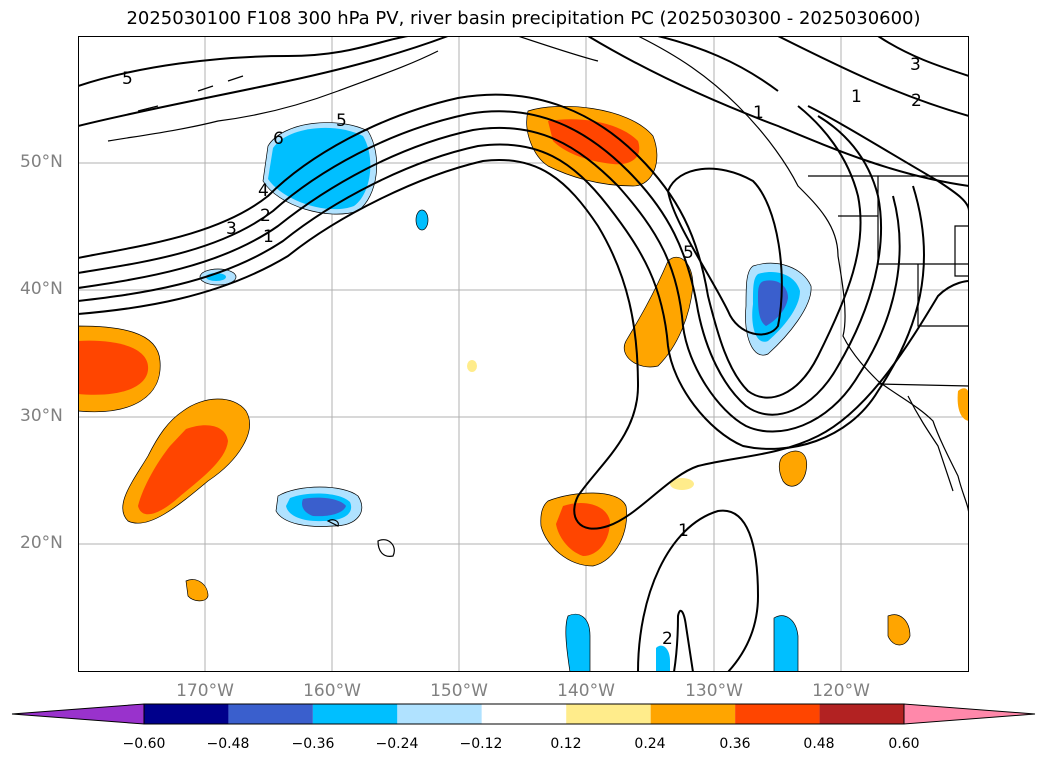  Describe the element at coordinates (841, 691) in the screenshot. I see `lon-label-120w: 120°W` at that location.